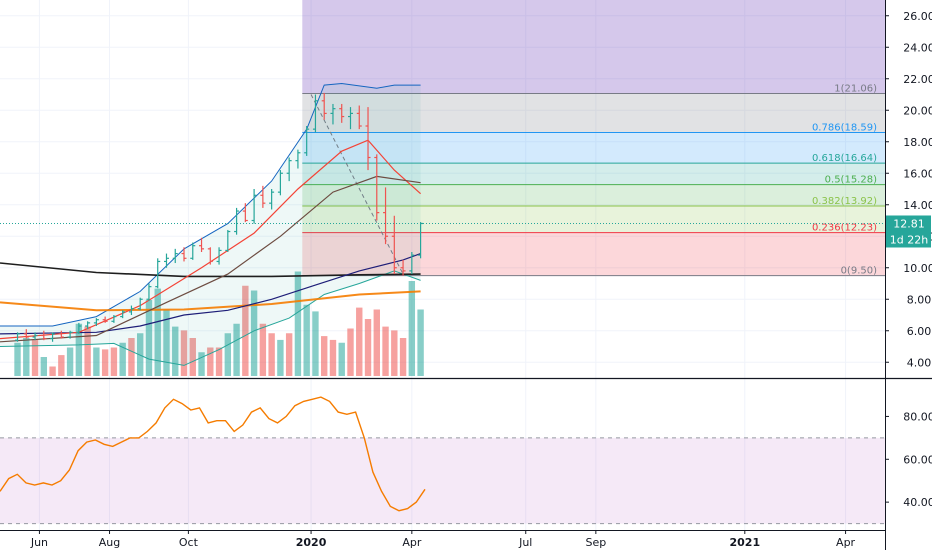  I want to click on fib-level-label: 0.618(16.64), so click(844, 158).